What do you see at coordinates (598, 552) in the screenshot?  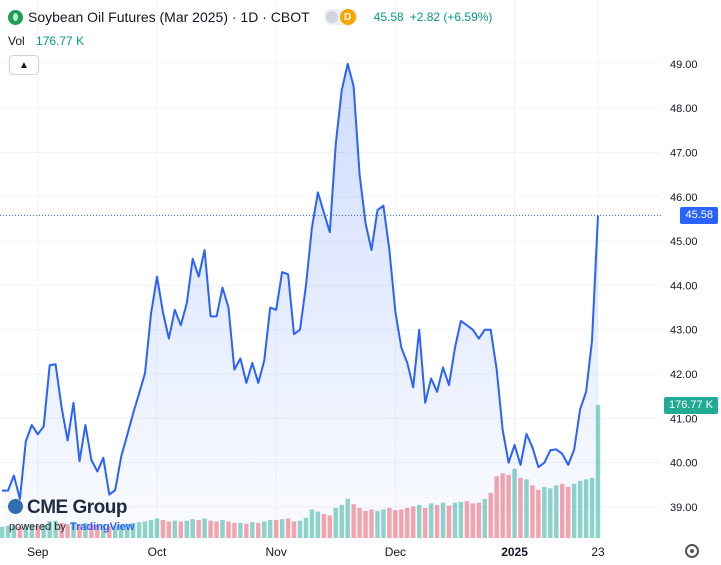 I see `x-tick-label: 23` at bounding box center [598, 552].